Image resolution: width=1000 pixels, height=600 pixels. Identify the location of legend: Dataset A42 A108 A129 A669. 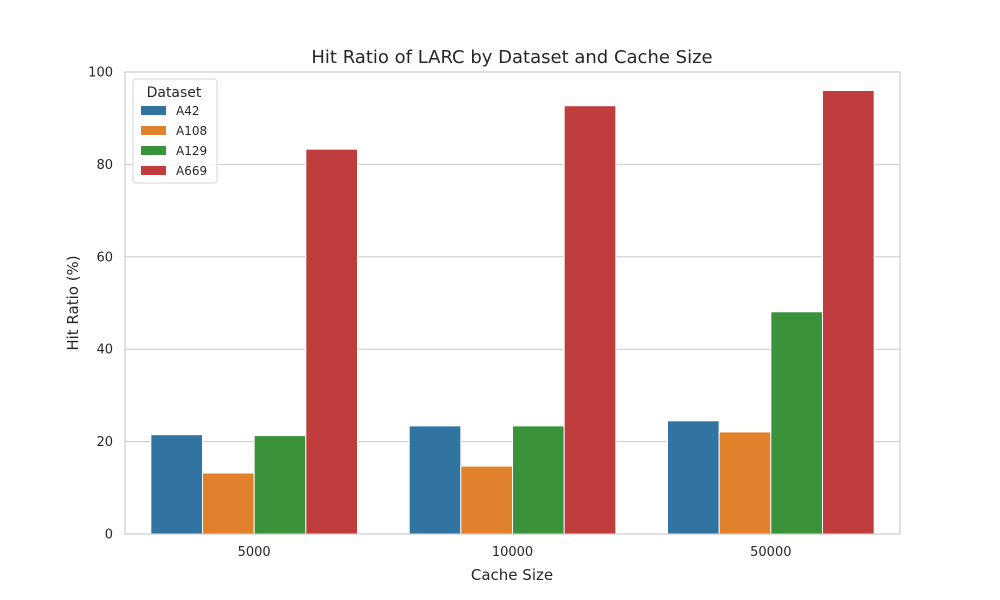
(175, 131).